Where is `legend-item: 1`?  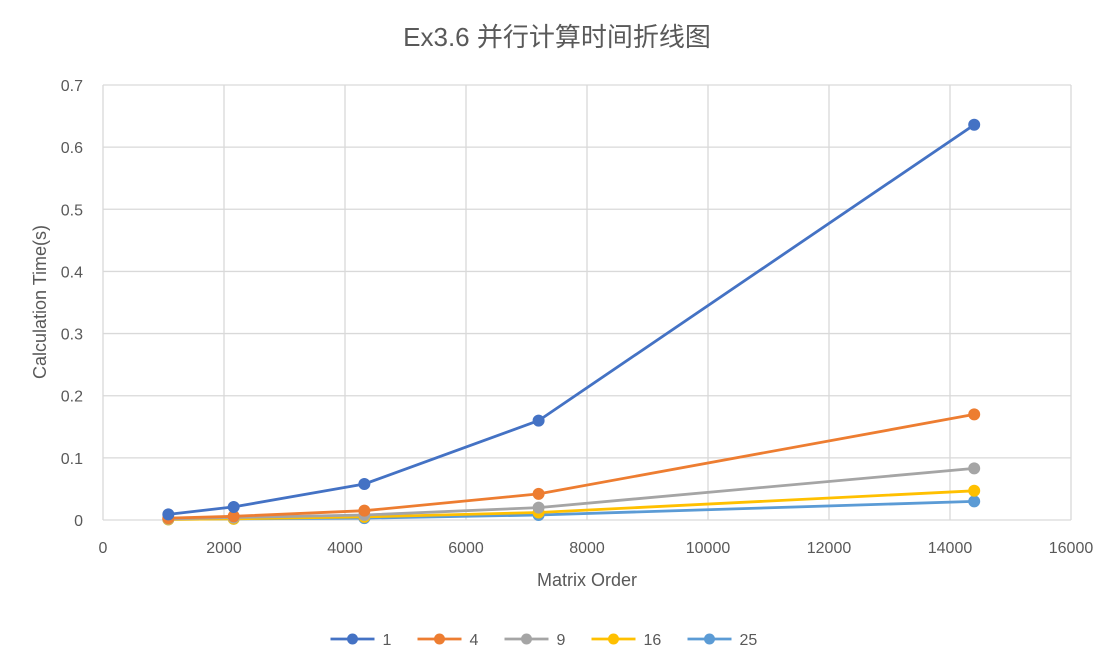
legend-item: 1 is located at coordinates (361, 640).